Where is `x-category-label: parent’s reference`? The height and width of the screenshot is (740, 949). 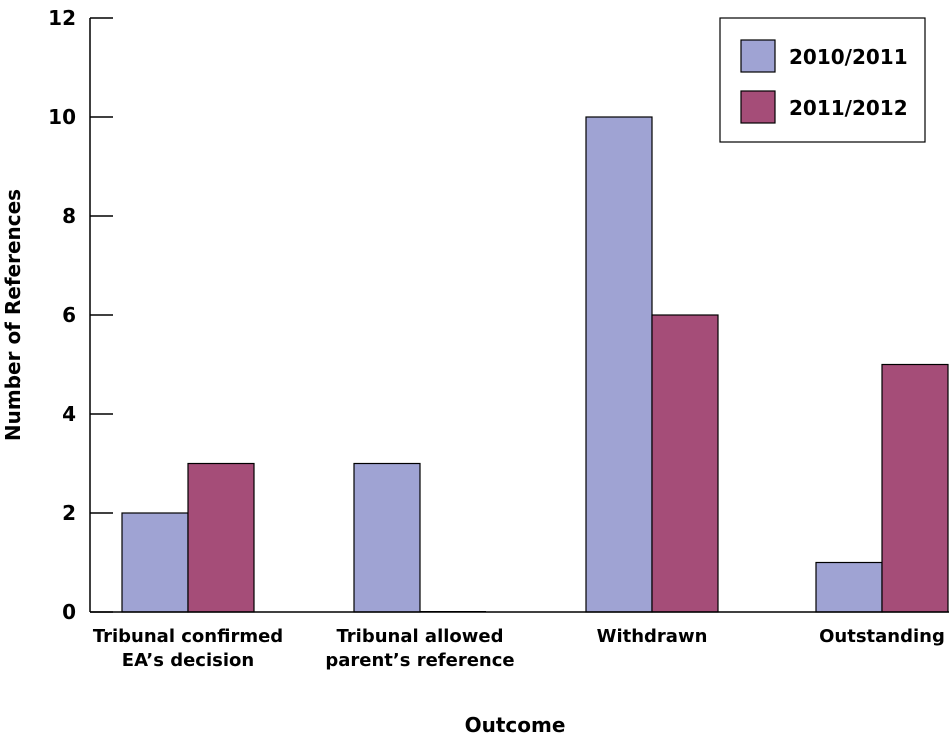 x-category-label: parent’s reference is located at coordinates (419, 660).